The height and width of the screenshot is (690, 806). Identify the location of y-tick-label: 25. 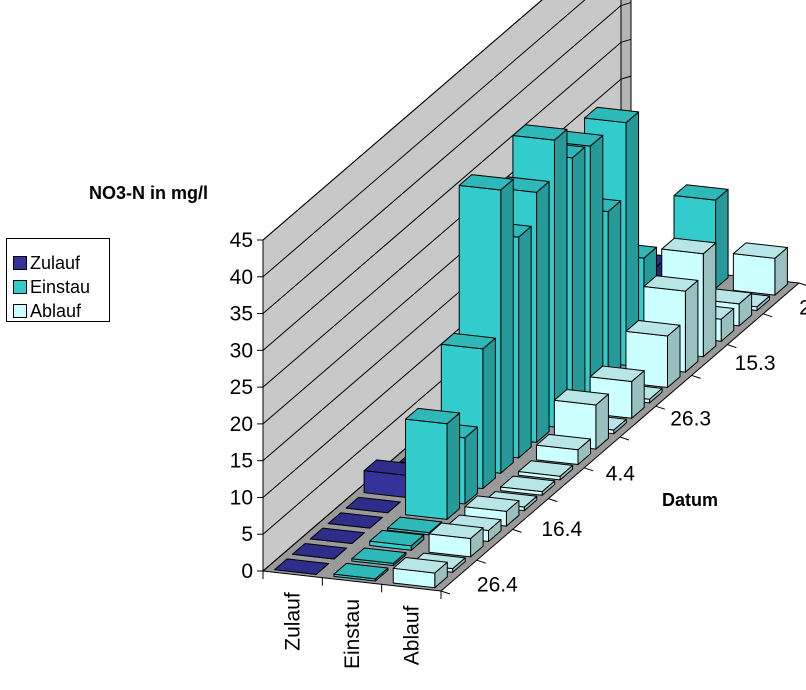
(241, 387).